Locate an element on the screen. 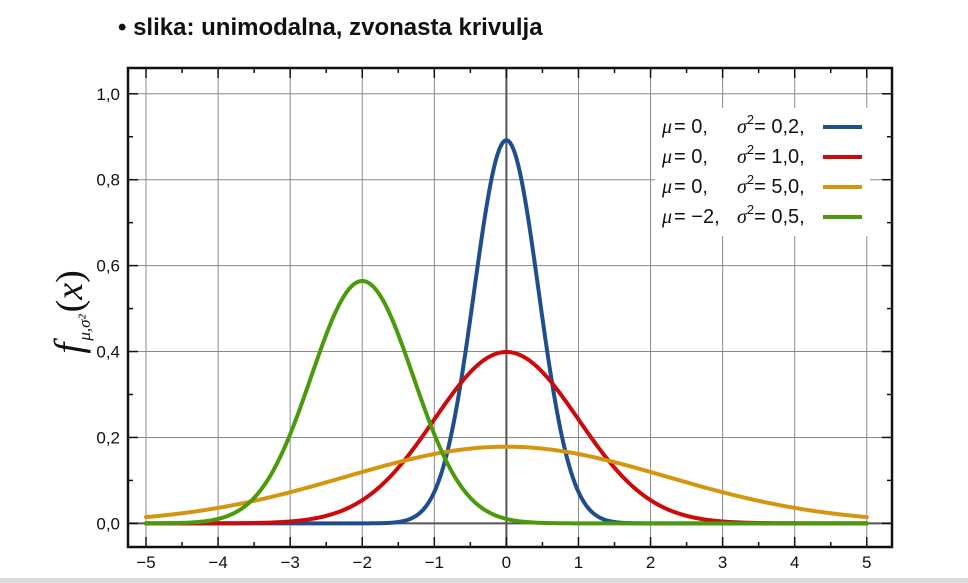 This screenshot has height=583, width=968. x-tick-label-2: −3 is located at coordinates (289, 562).